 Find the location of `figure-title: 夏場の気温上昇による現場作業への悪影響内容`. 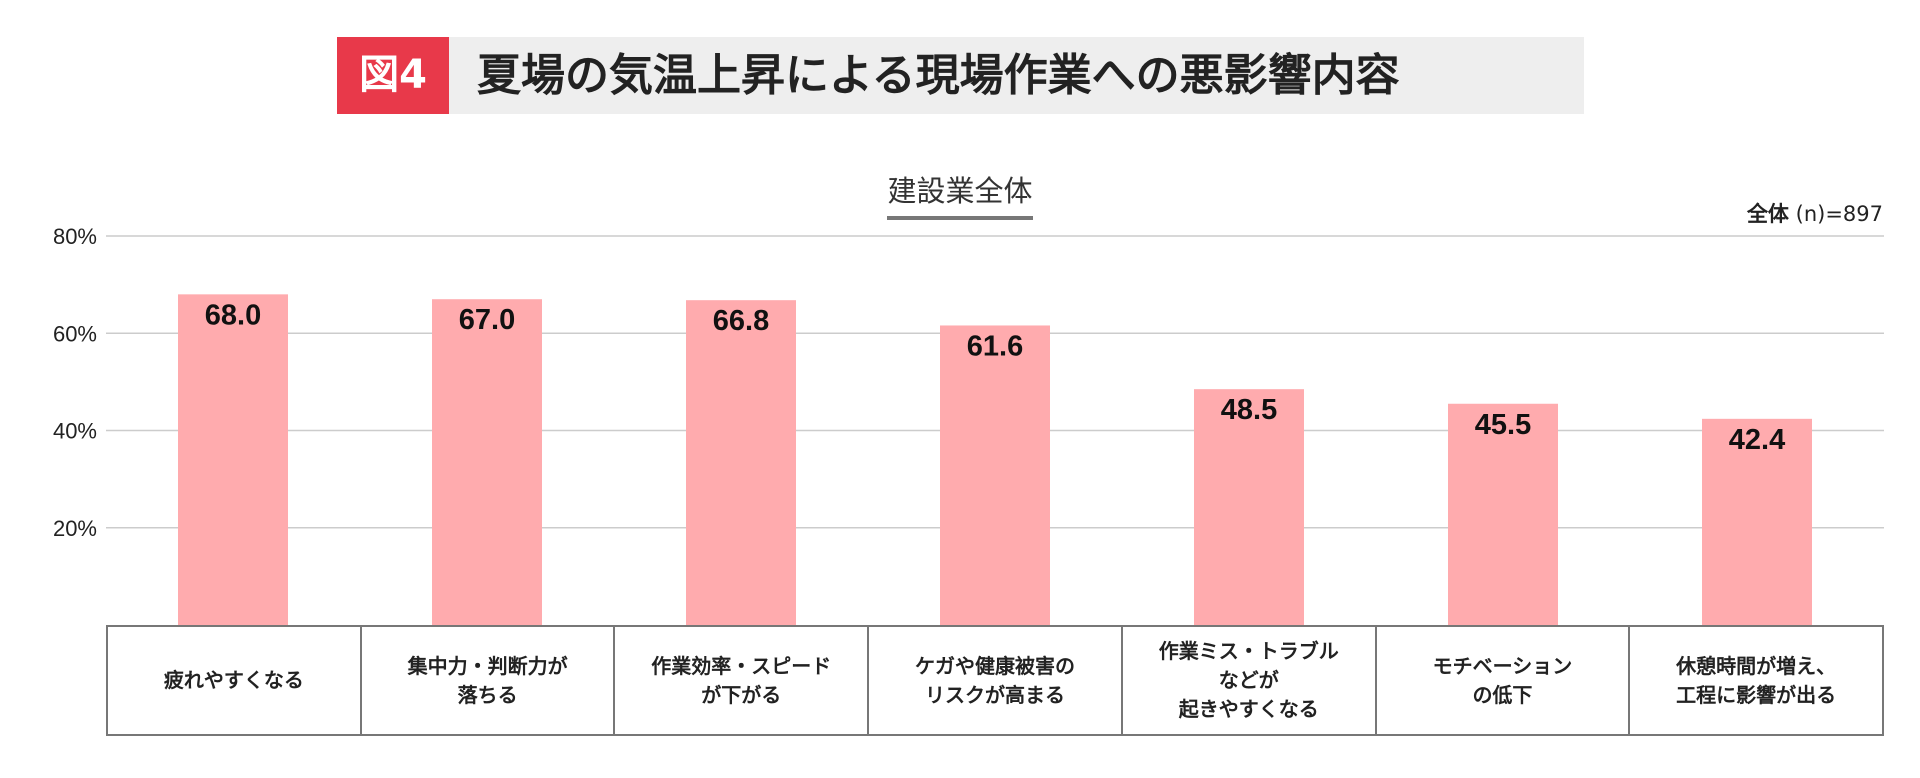

figure-title: 夏場の気温上昇による現場作業への悪影響内容 is located at coordinates (938, 75).